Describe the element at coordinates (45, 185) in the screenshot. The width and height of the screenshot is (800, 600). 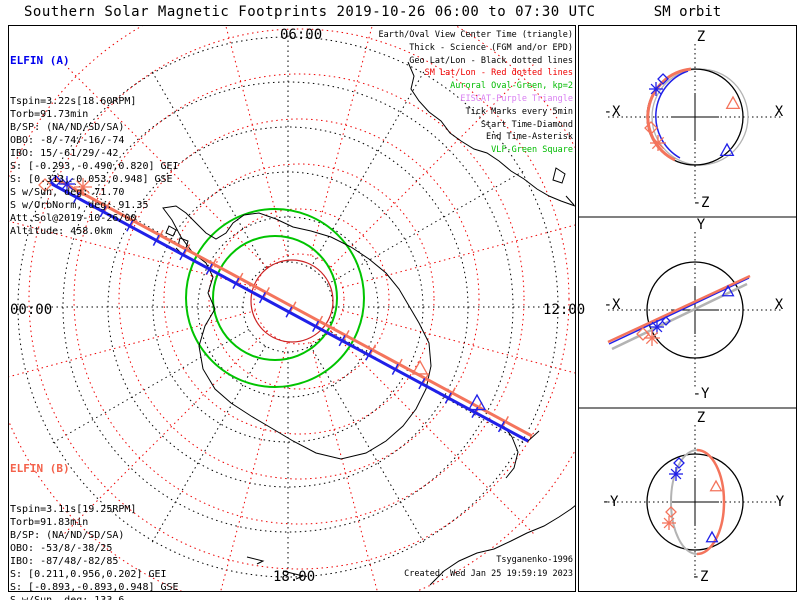
I see `elfin-b-start-diamond` at that location.